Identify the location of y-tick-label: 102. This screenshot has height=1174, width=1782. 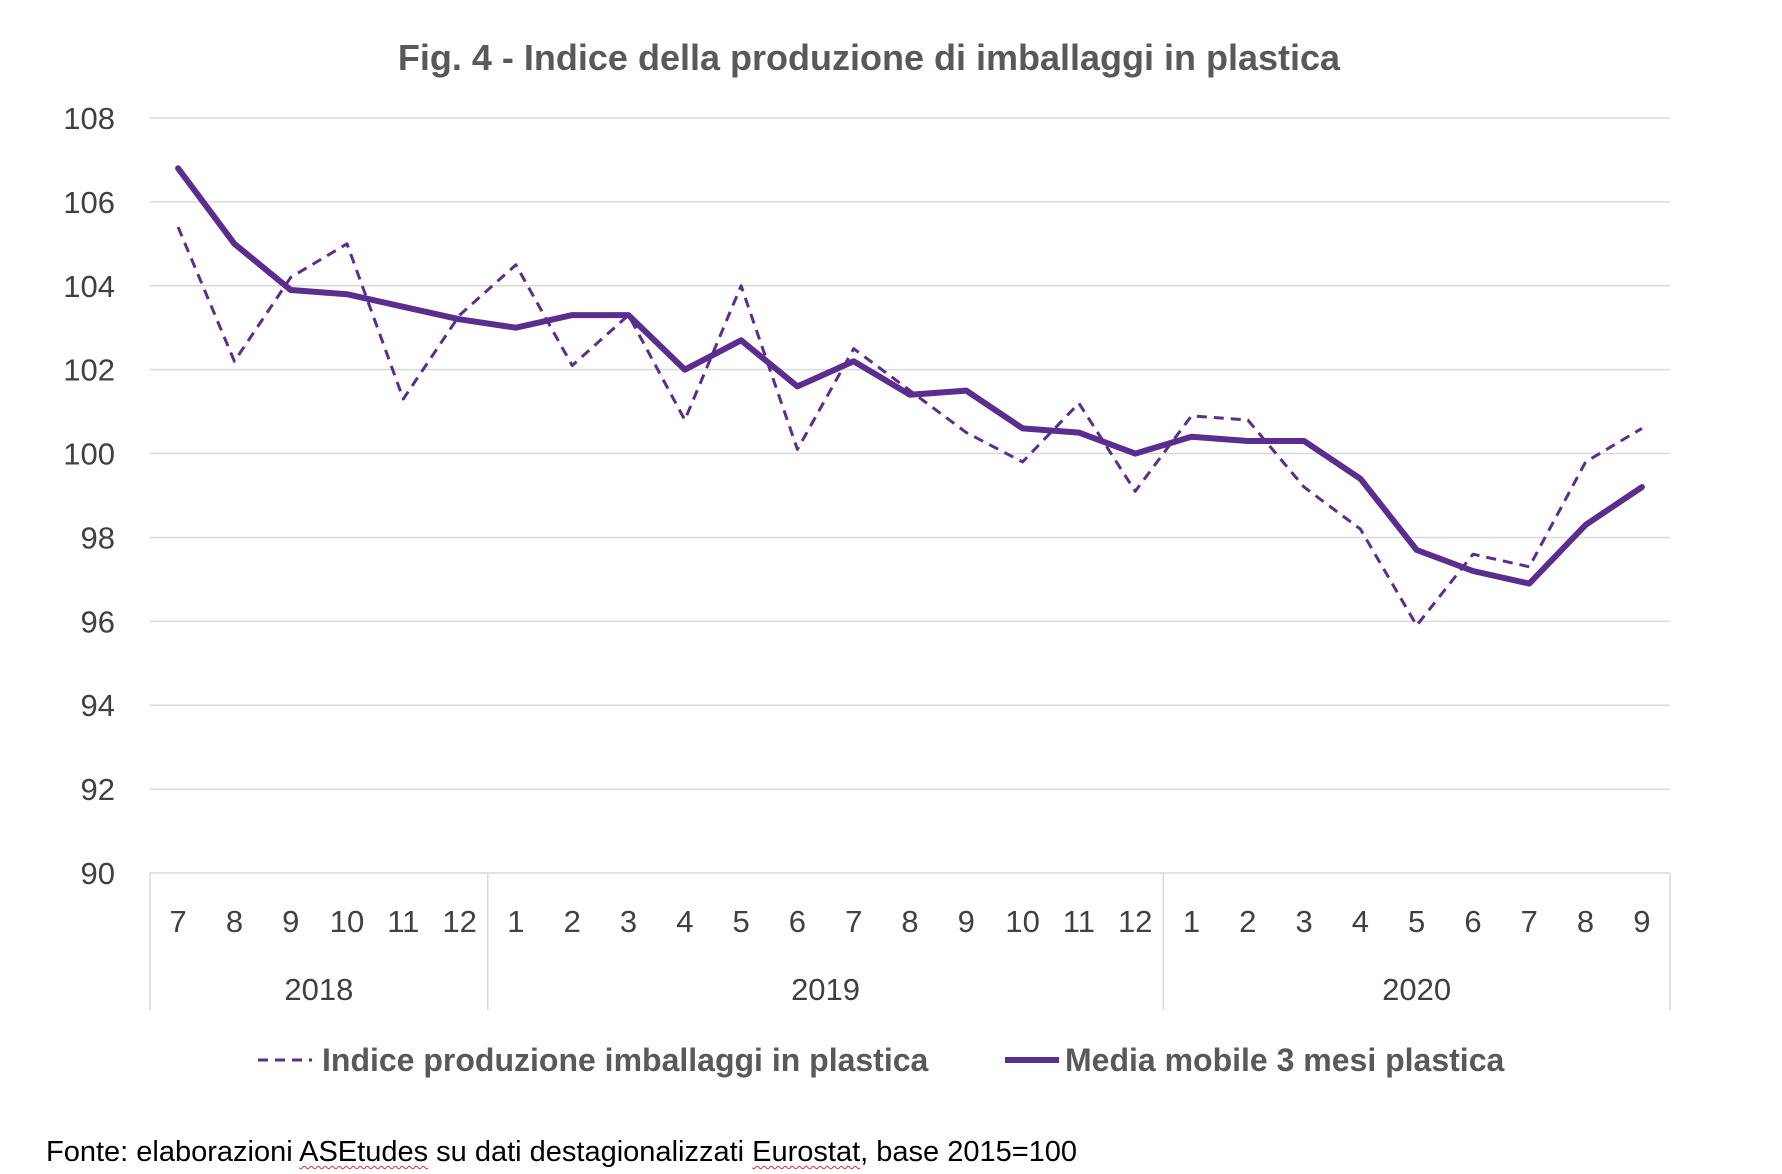
(89, 370).